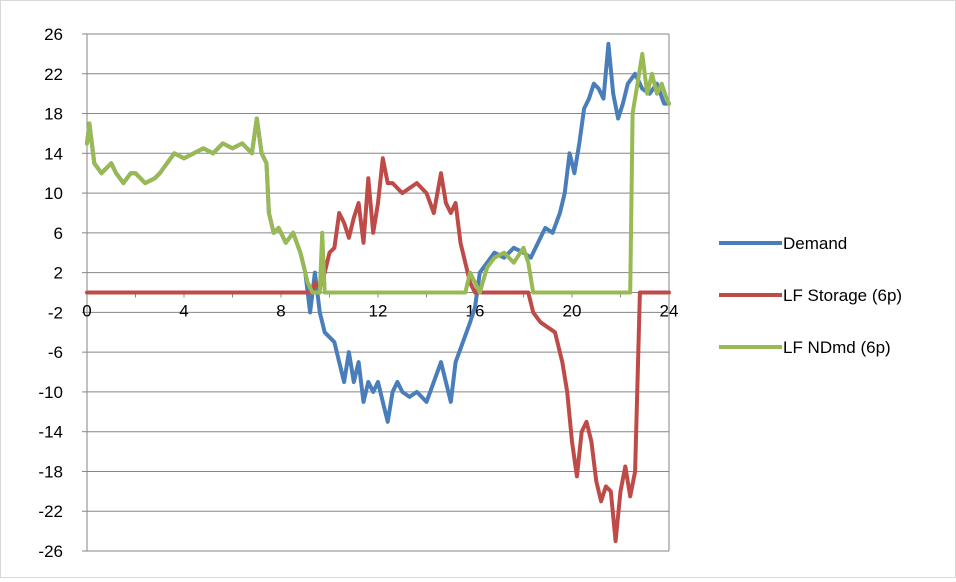 The image size is (956, 582). What do you see at coordinates (58, 233) in the screenshot?
I see `y-tick-label: 6` at bounding box center [58, 233].